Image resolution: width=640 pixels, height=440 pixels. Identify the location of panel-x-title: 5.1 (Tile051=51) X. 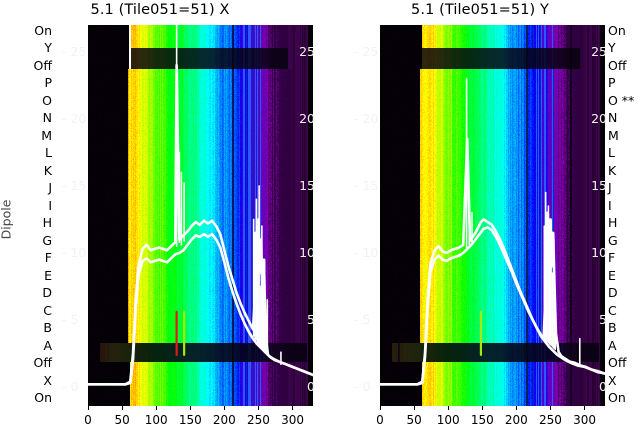
(160, 10).